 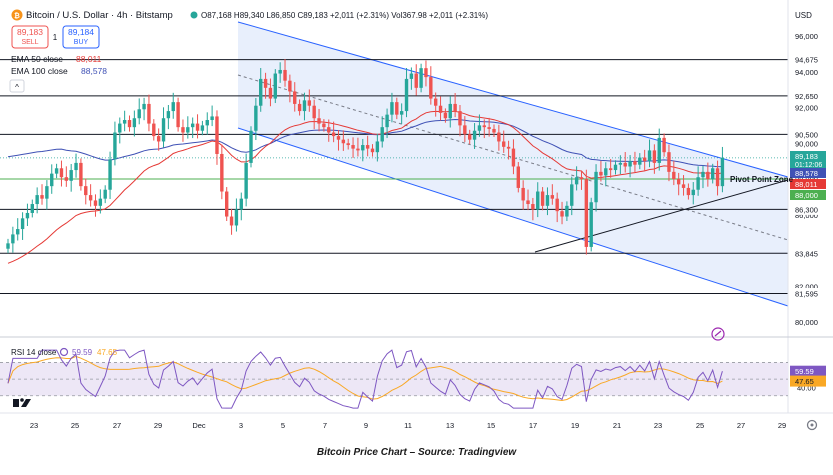 What do you see at coordinates (39, 71) in the screenshot?
I see `ema100-legend-label: EMA 100 close` at bounding box center [39, 71].